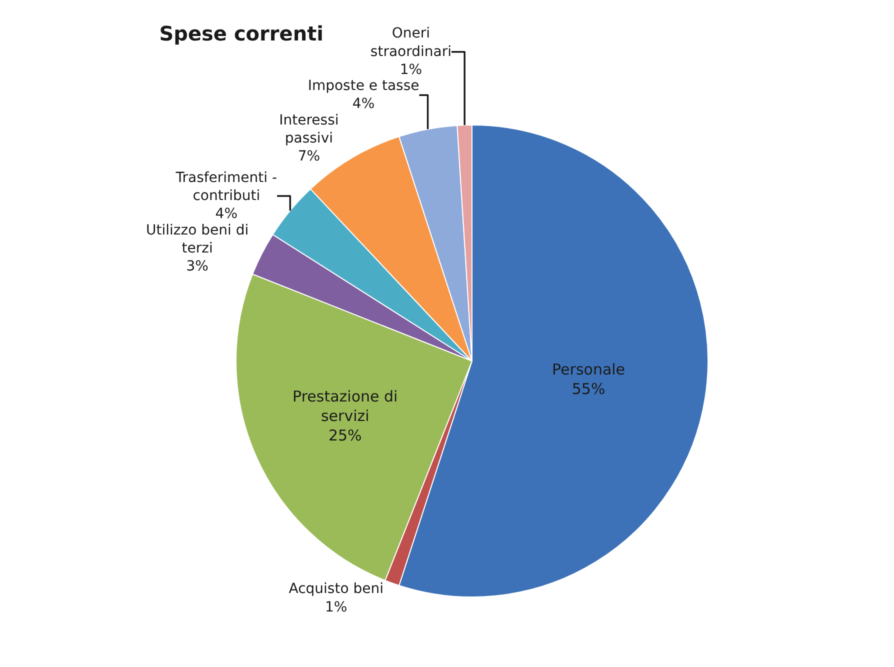 The image size is (894, 667). Describe the element at coordinates (336, 589) in the screenshot. I see `slice-label: Acquisto beni` at that location.